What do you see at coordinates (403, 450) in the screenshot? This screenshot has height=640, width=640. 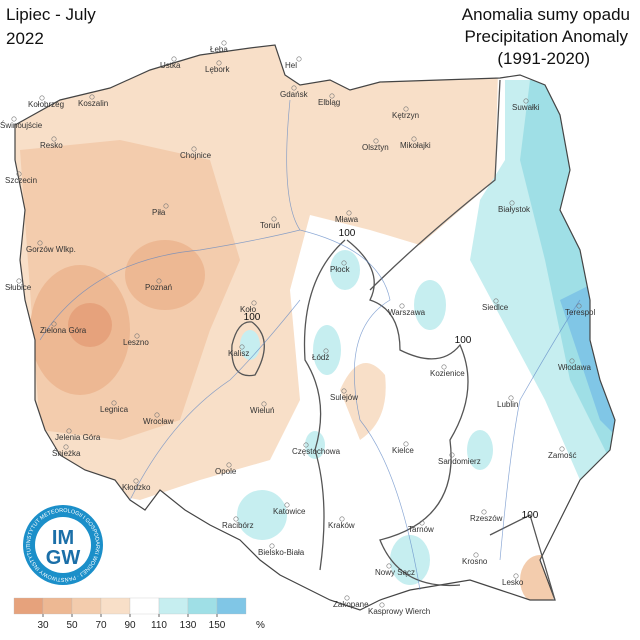 I see `city-label: Kielce` at bounding box center [403, 450].